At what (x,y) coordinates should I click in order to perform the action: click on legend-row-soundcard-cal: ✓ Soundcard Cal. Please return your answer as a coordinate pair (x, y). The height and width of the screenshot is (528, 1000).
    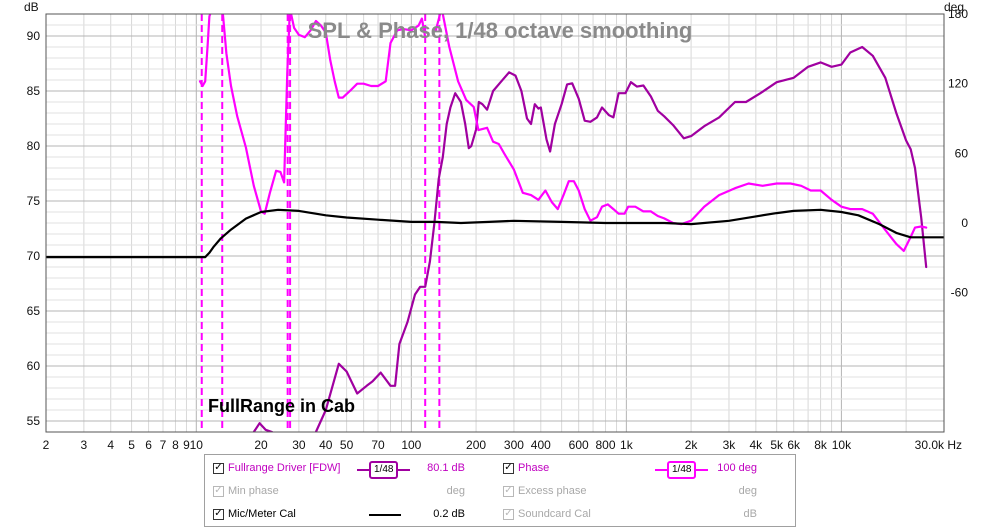
    Looking at the image, I should click on (547, 514).